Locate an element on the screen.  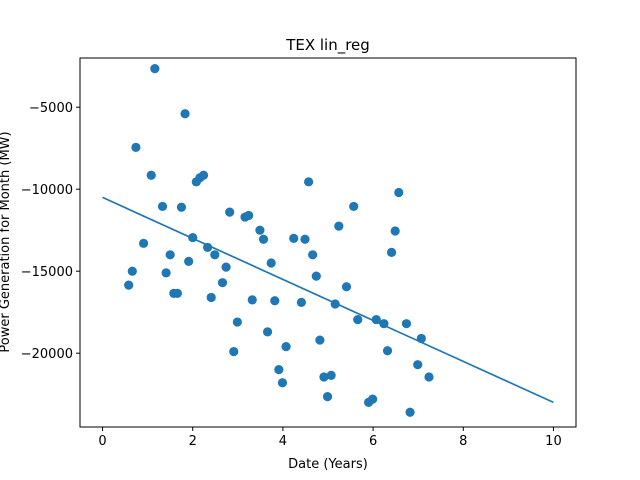
y-tick-label: −15000 is located at coordinates (47, 272).